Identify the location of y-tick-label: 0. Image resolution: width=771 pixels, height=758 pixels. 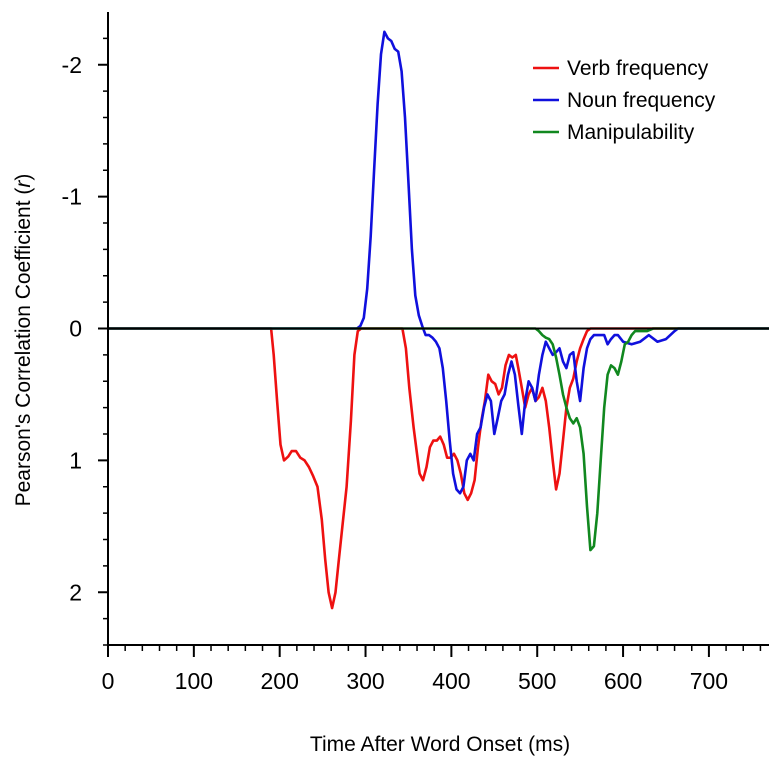
(75, 329).